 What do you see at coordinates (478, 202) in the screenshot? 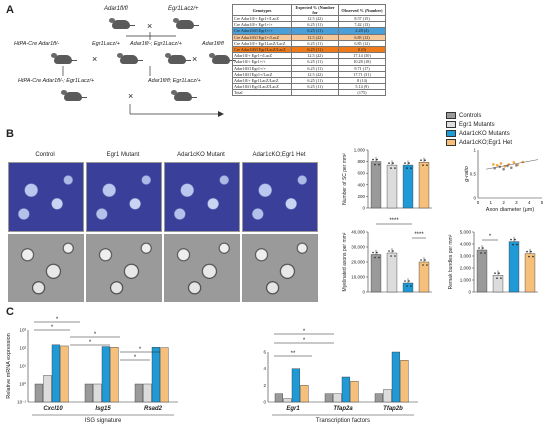
I see `x-tick-label: 0` at bounding box center [478, 202].